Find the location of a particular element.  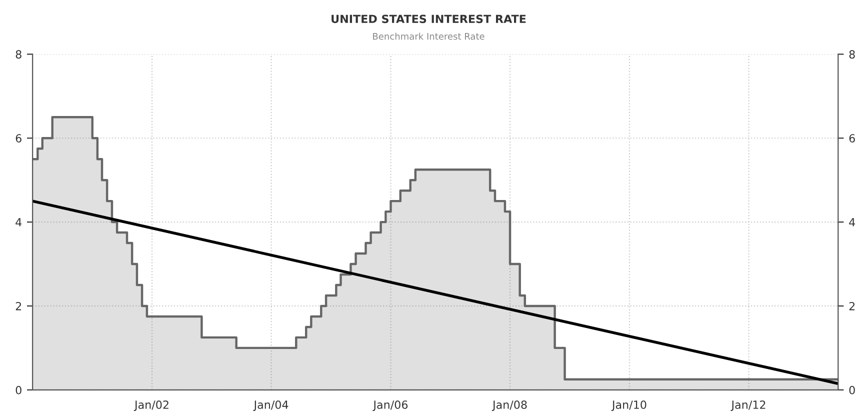

x-tick-label: Jan/02 is located at coordinates (151, 405).